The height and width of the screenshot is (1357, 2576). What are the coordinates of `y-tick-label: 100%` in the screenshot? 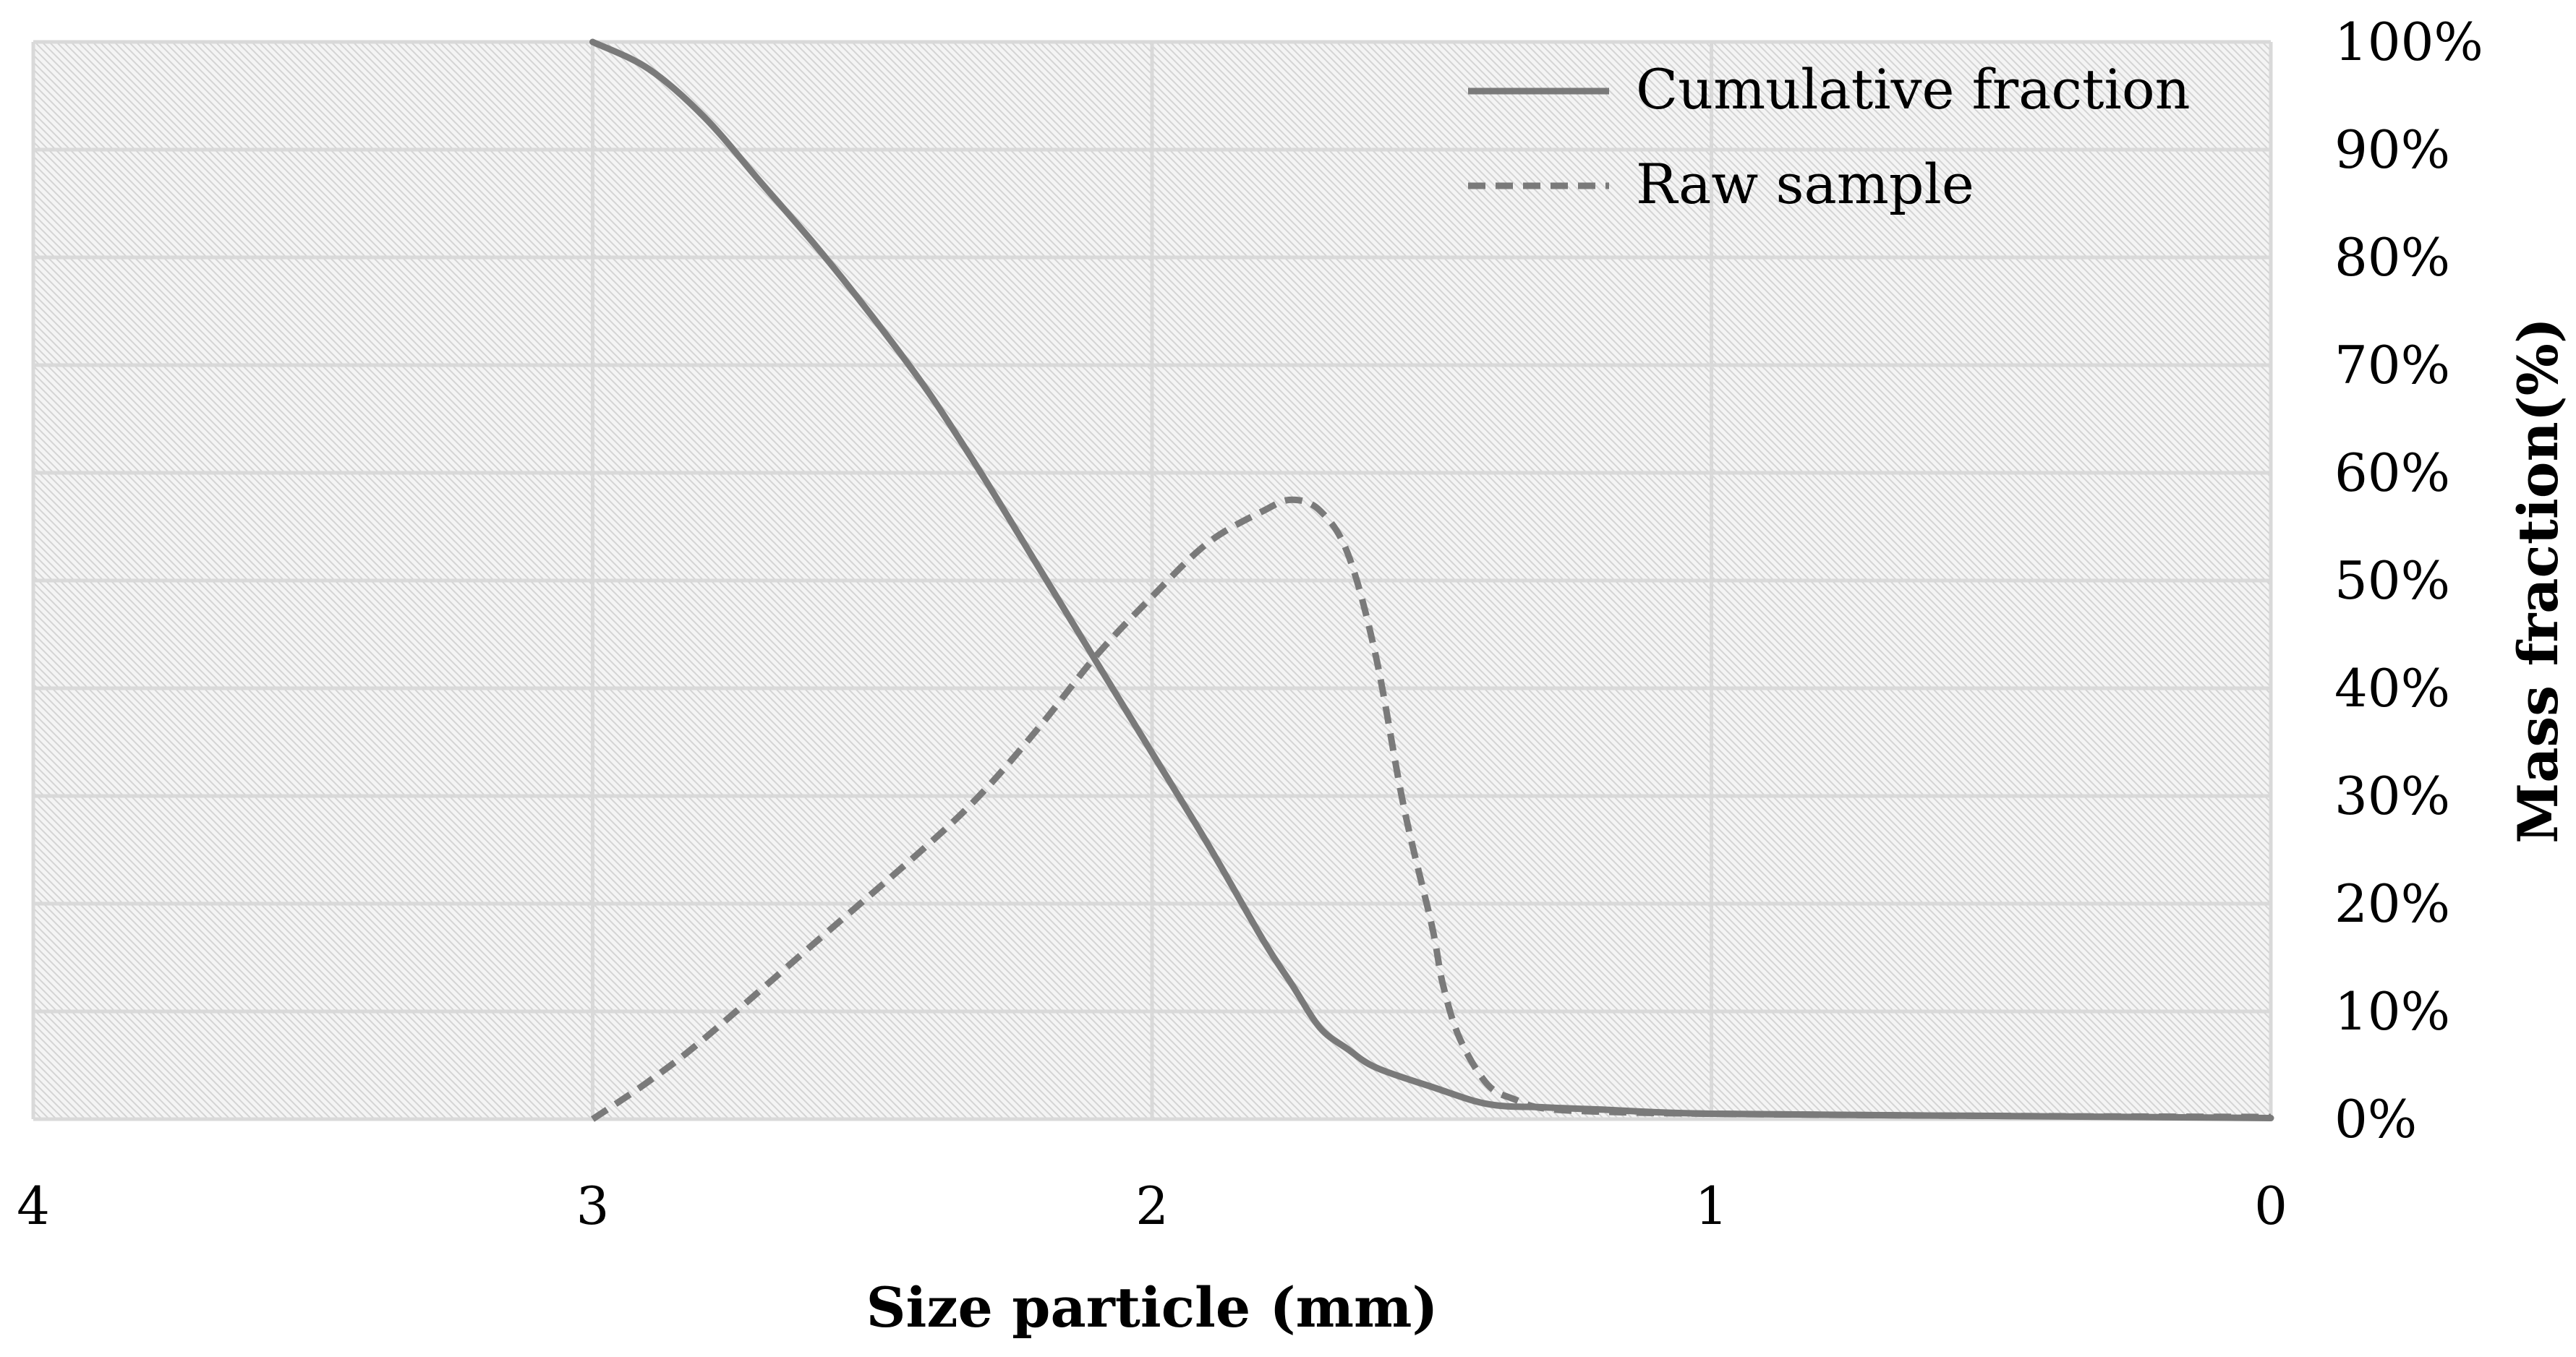 It's located at (2409, 42).